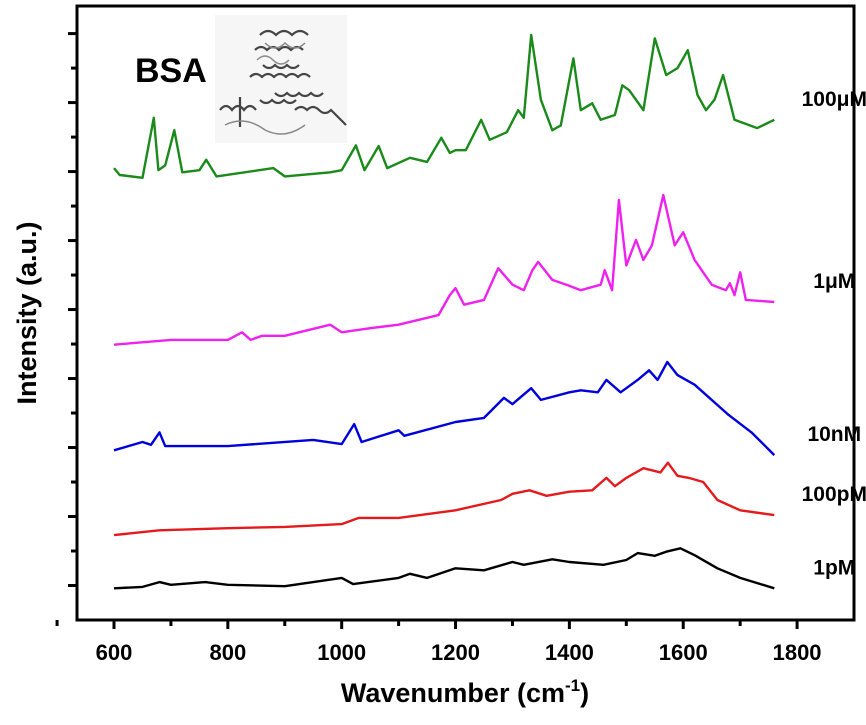 The width and height of the screenshot is (866, 725). Describe the element at coordinates (27, 312) in the screenshot. I see `y-axis-label: Intensity (a.u.)` at that location.